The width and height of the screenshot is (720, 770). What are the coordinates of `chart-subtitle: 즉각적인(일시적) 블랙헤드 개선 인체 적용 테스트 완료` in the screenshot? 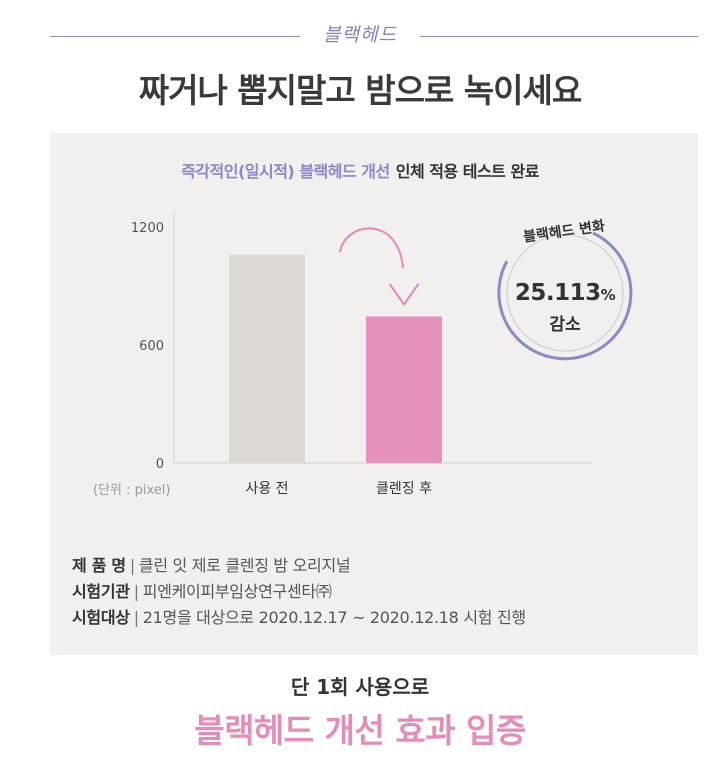 It's located at (360, 170).